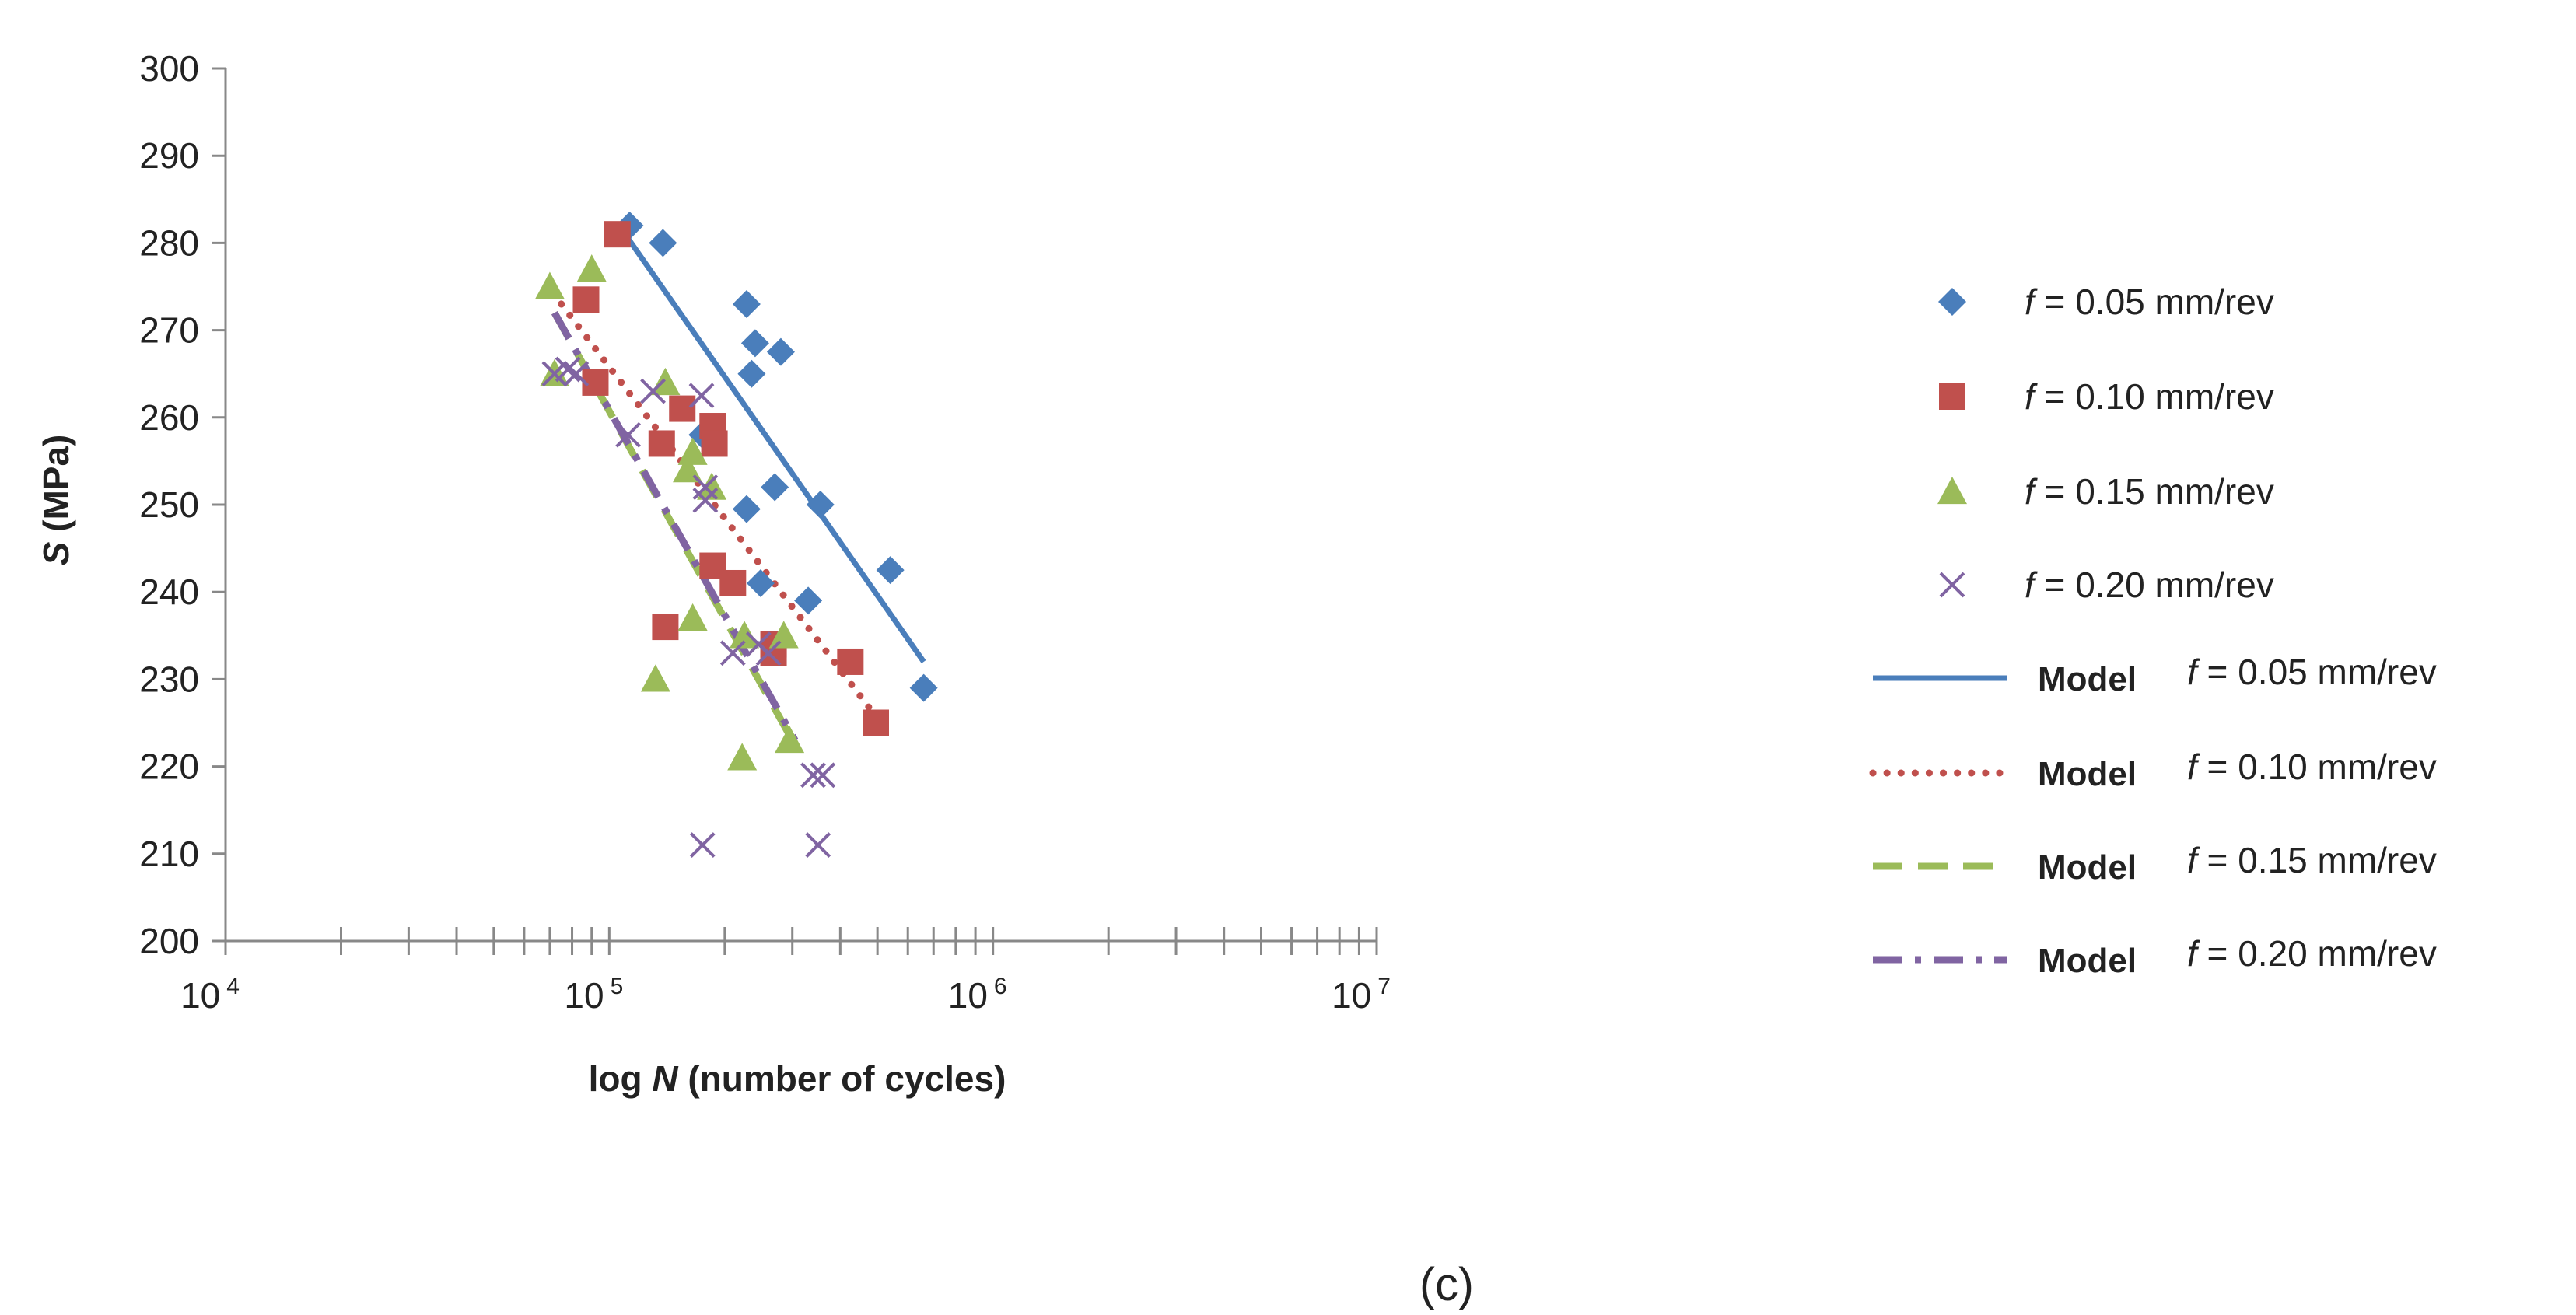 The height and width of the screenshot is (1315, 2576). Describe the element at coordinates (169, 854) in the screenshot. I see `y-tick-label: 210` at that location.